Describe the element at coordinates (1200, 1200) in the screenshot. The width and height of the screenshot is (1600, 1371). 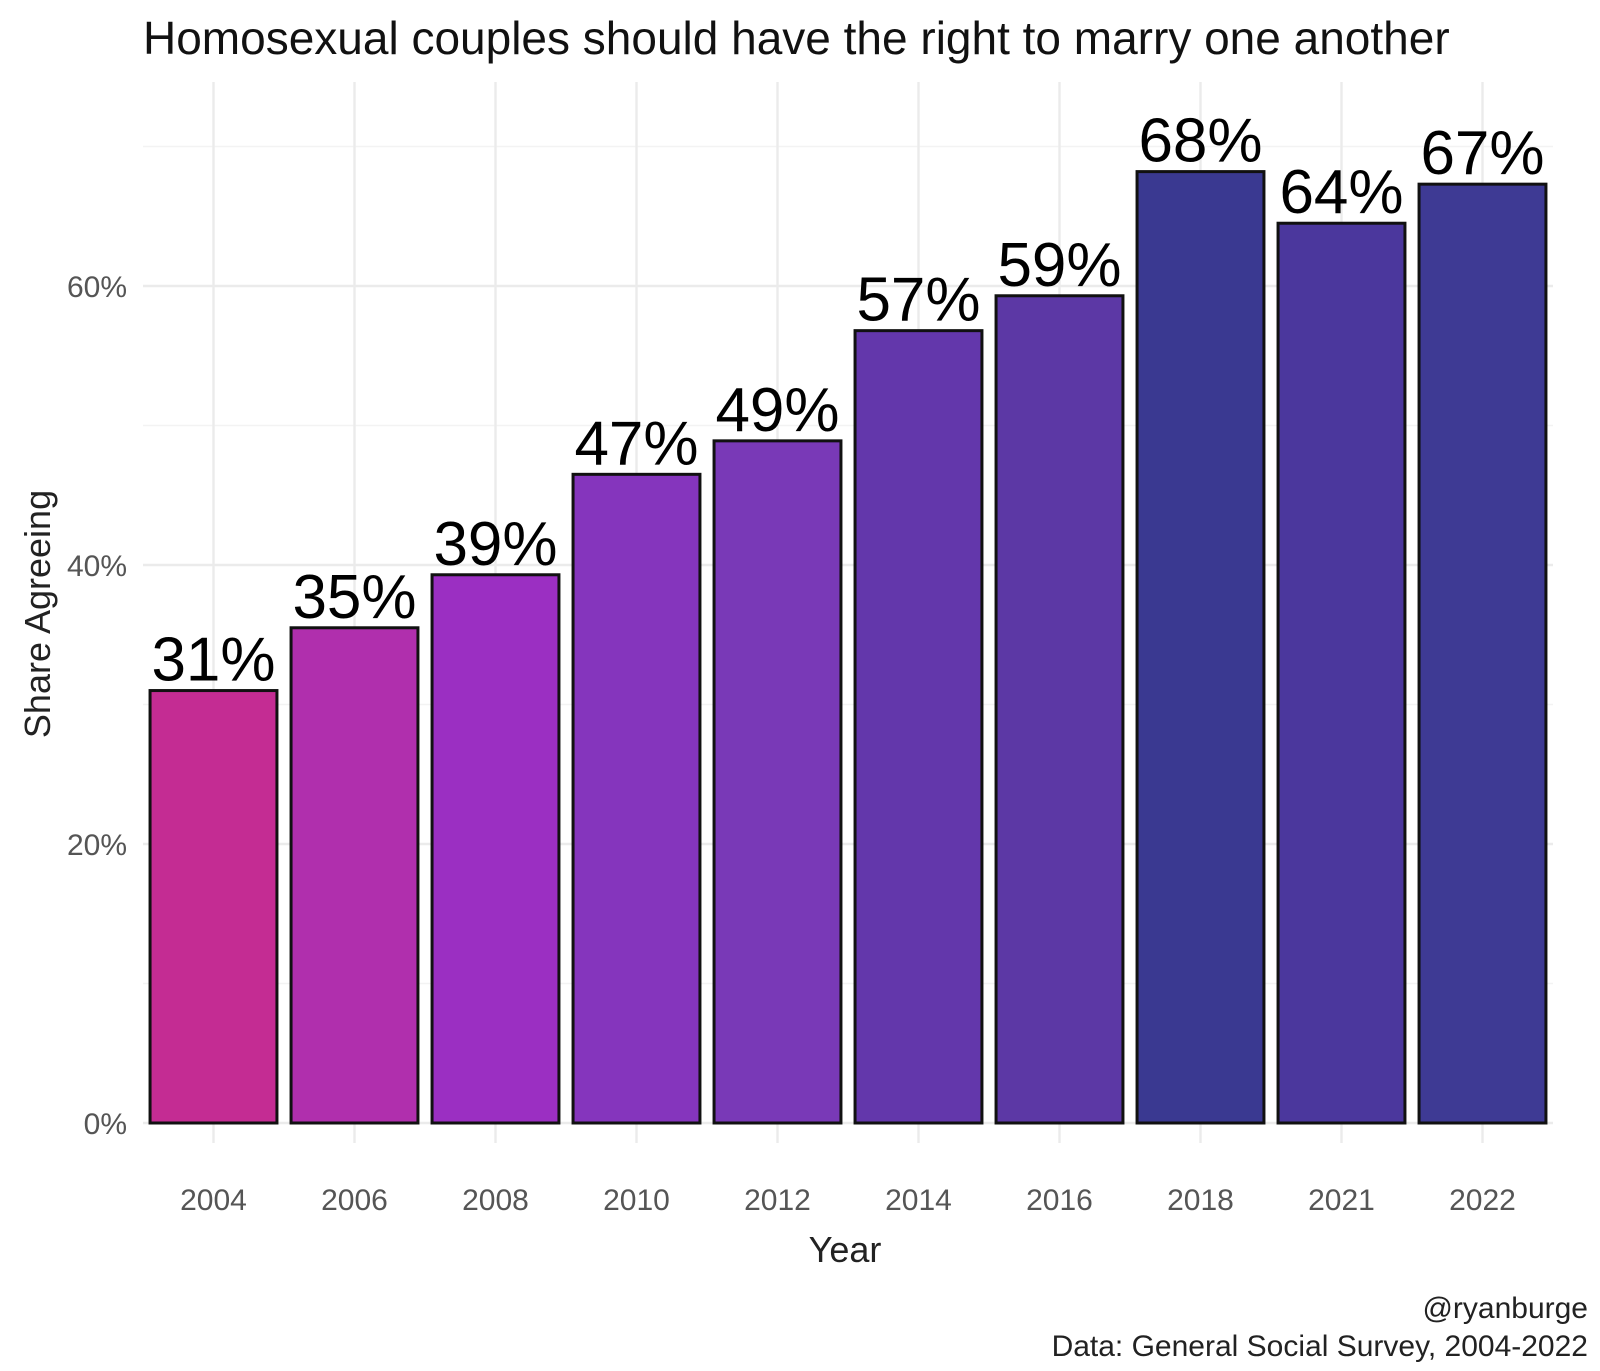
I see `x-tick-label: 2018` at that location.